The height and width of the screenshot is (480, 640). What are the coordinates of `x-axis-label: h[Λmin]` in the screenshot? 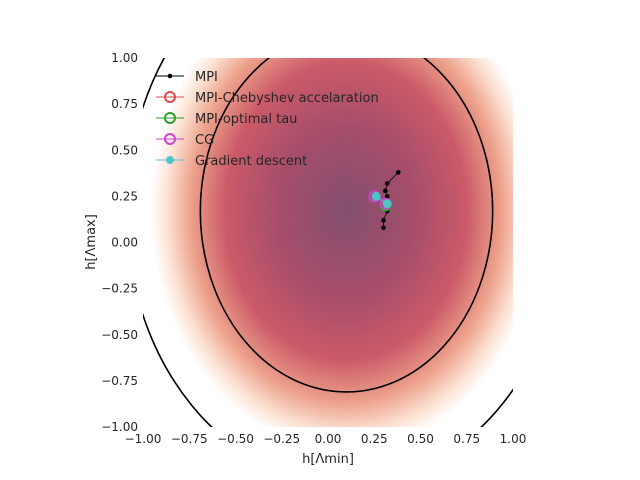 It's located at (328, 459).